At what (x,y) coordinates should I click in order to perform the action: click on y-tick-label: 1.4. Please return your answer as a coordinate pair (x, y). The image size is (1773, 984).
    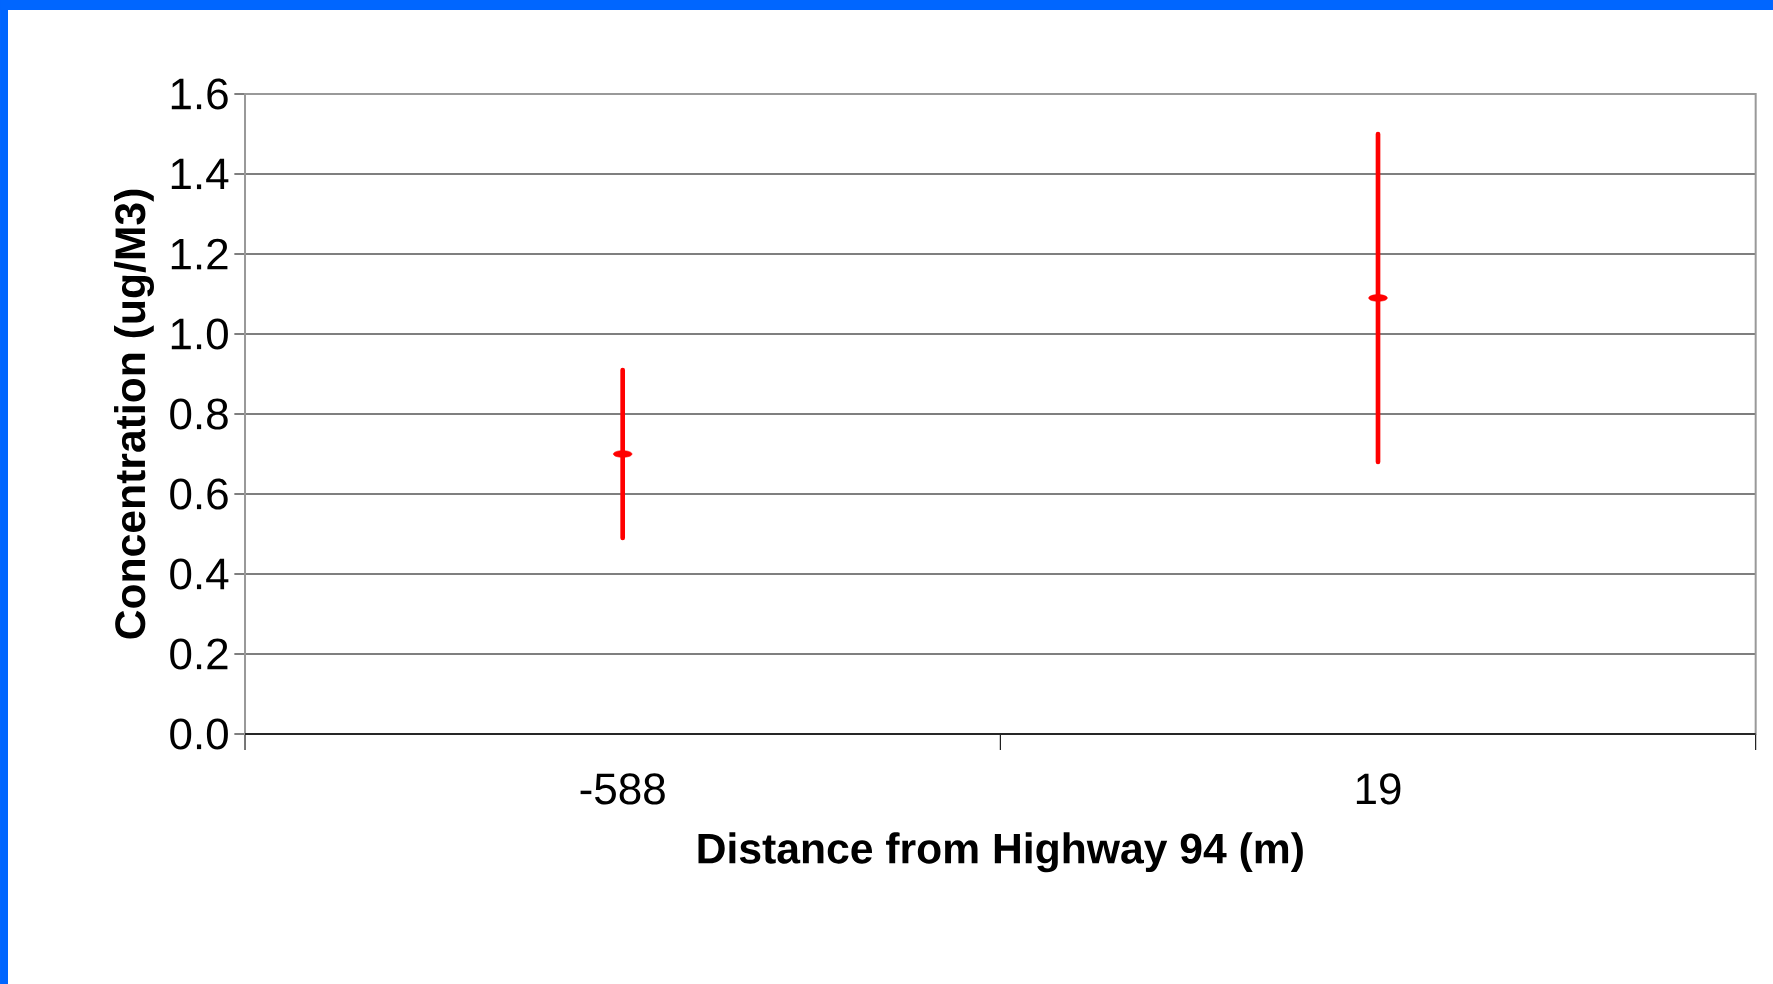
    Looking at the image, I should click on (200, 174).